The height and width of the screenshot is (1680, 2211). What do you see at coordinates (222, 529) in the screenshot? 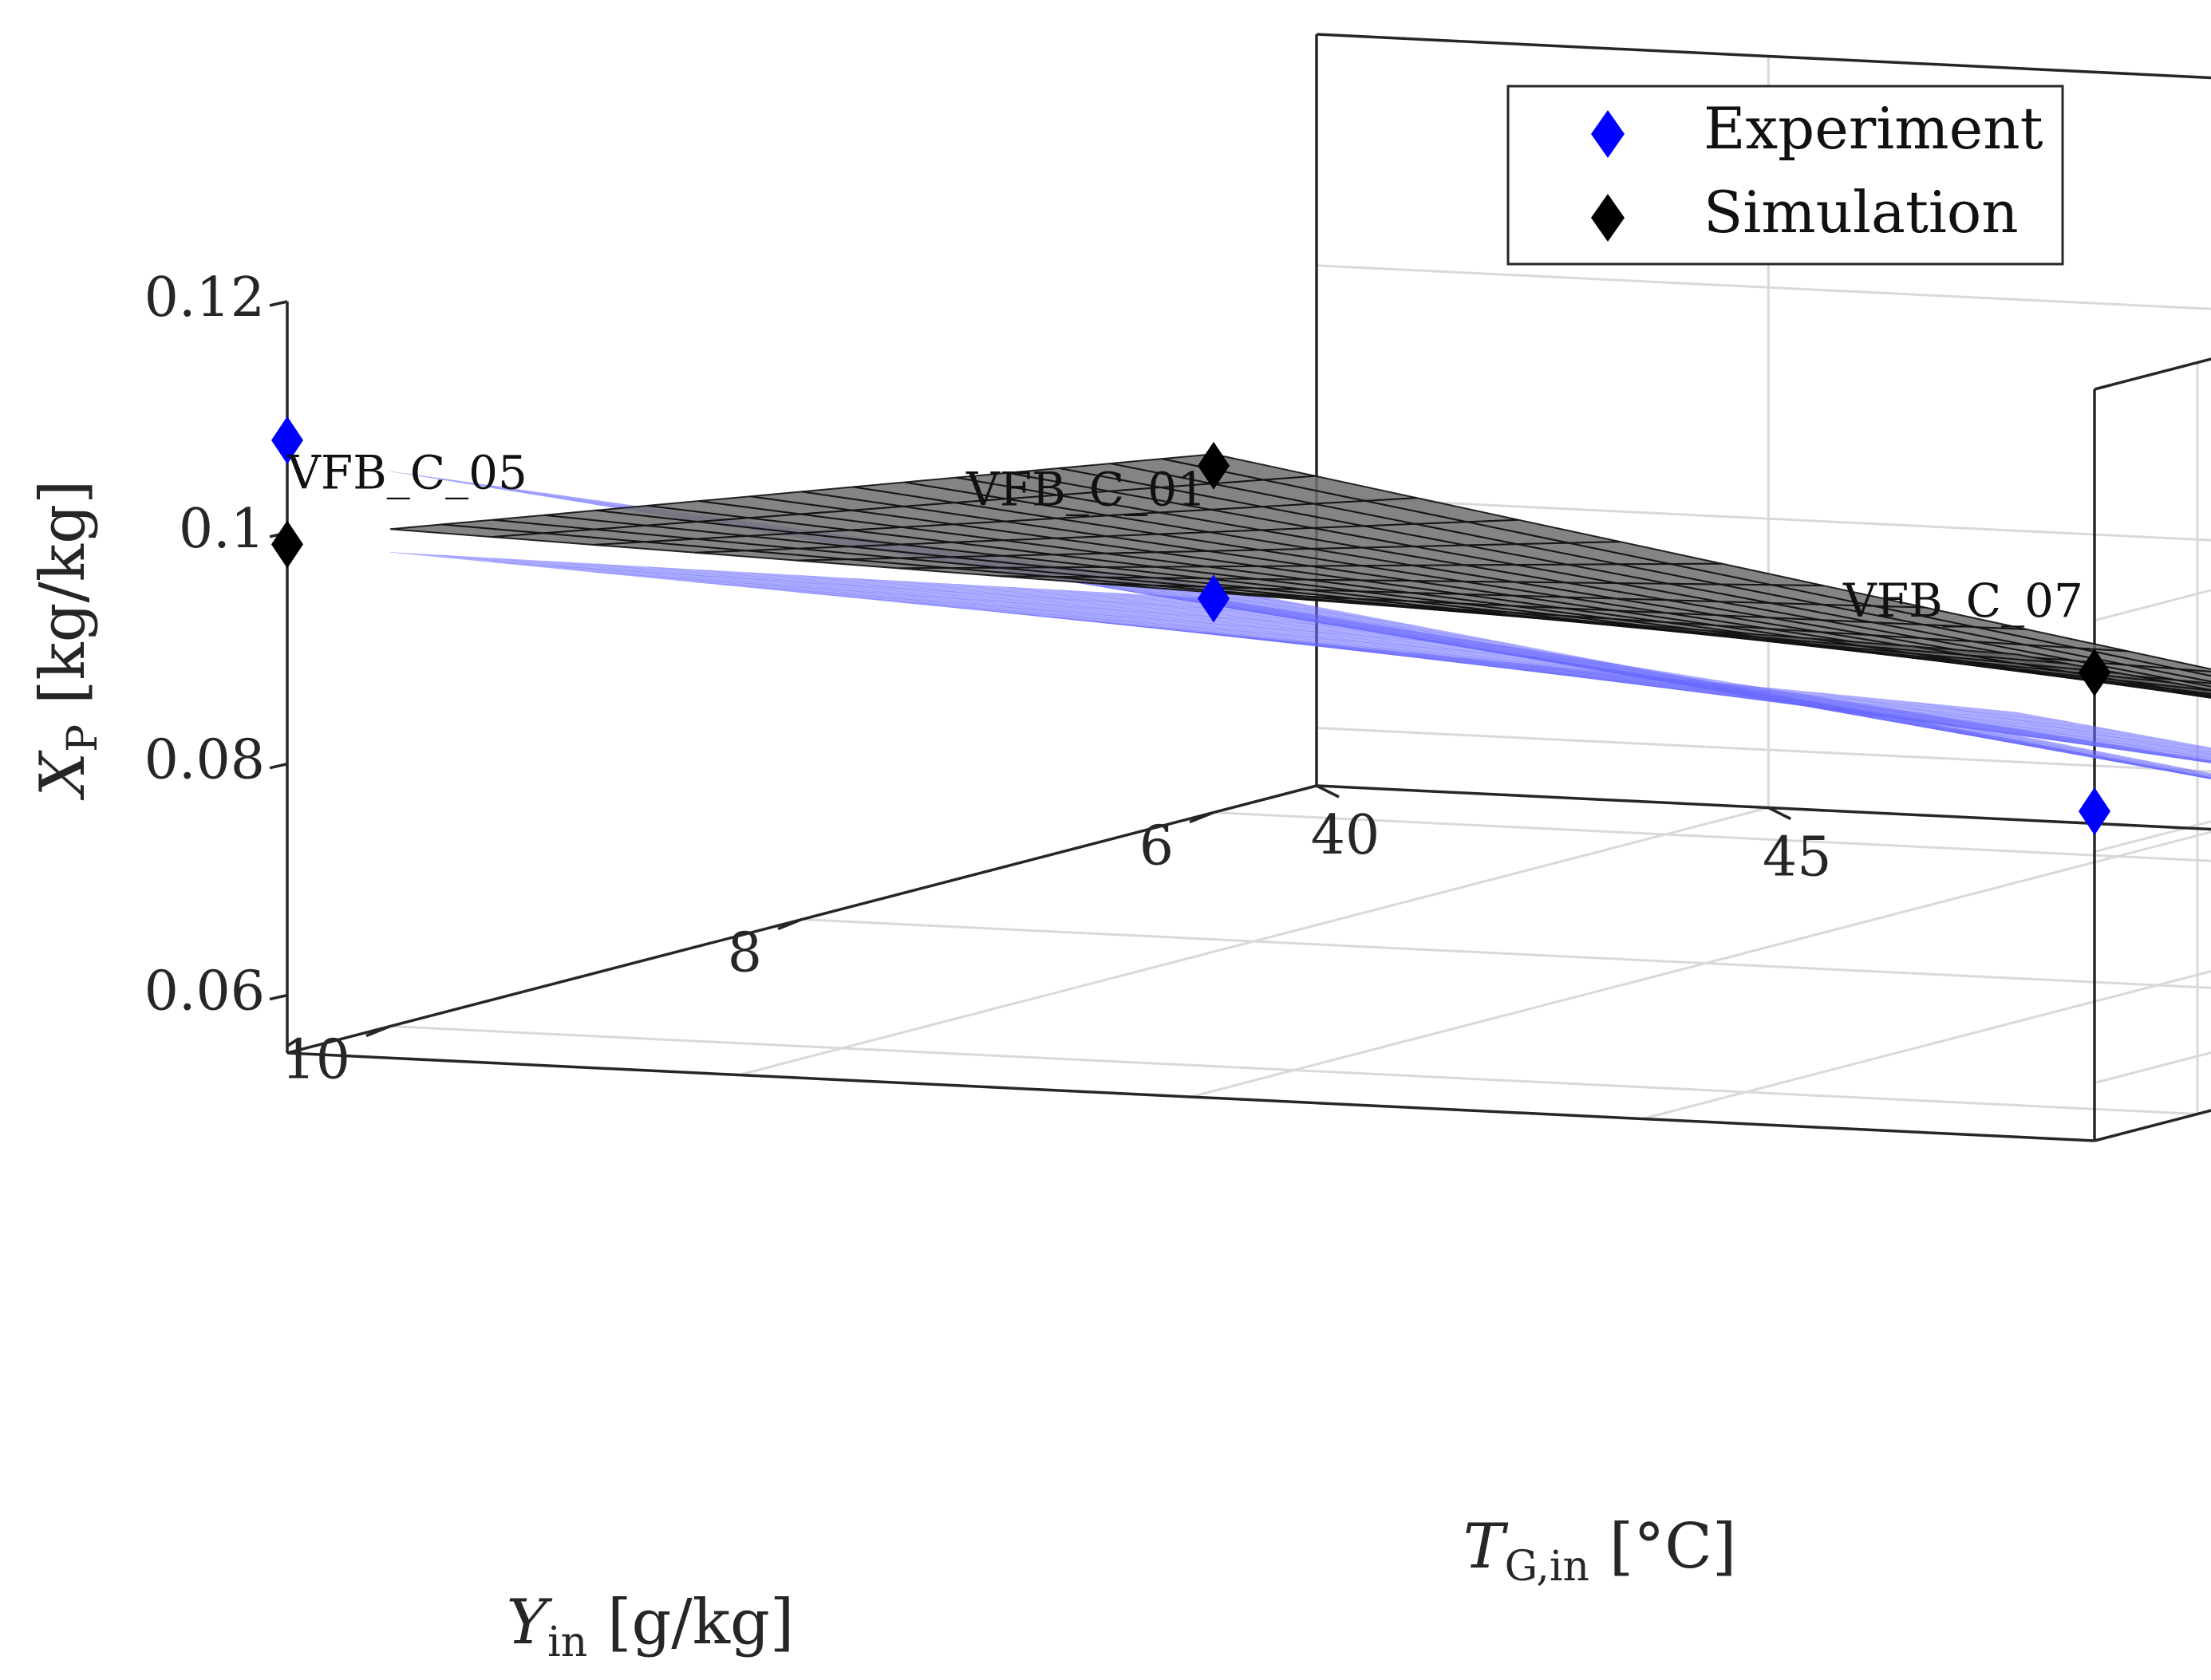
I see `z-tick-label: 0.1` at bounding box center [222, 529].